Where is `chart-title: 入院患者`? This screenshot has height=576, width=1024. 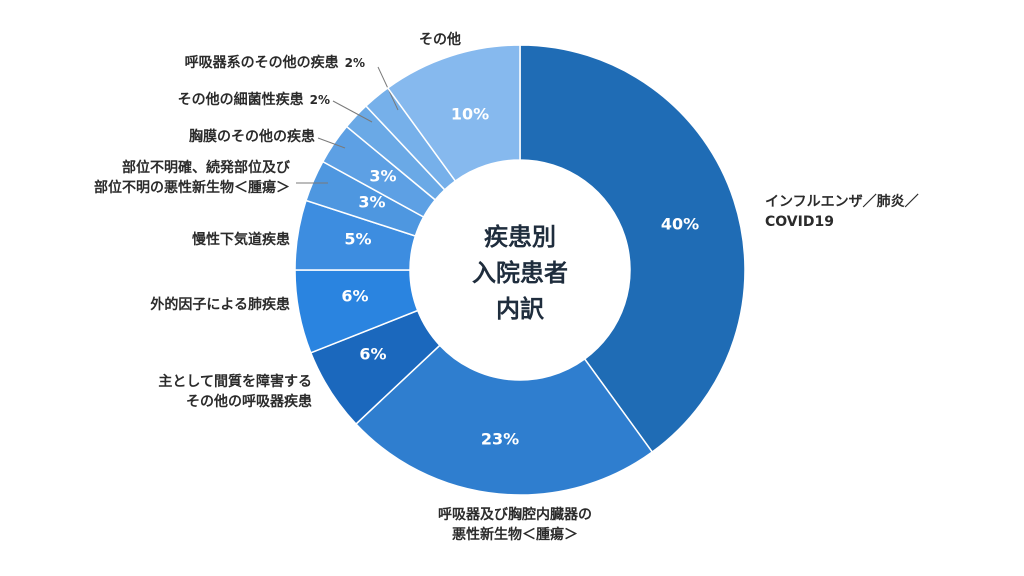 chart-title: 入院患者 is located at coordinates (520, 273).